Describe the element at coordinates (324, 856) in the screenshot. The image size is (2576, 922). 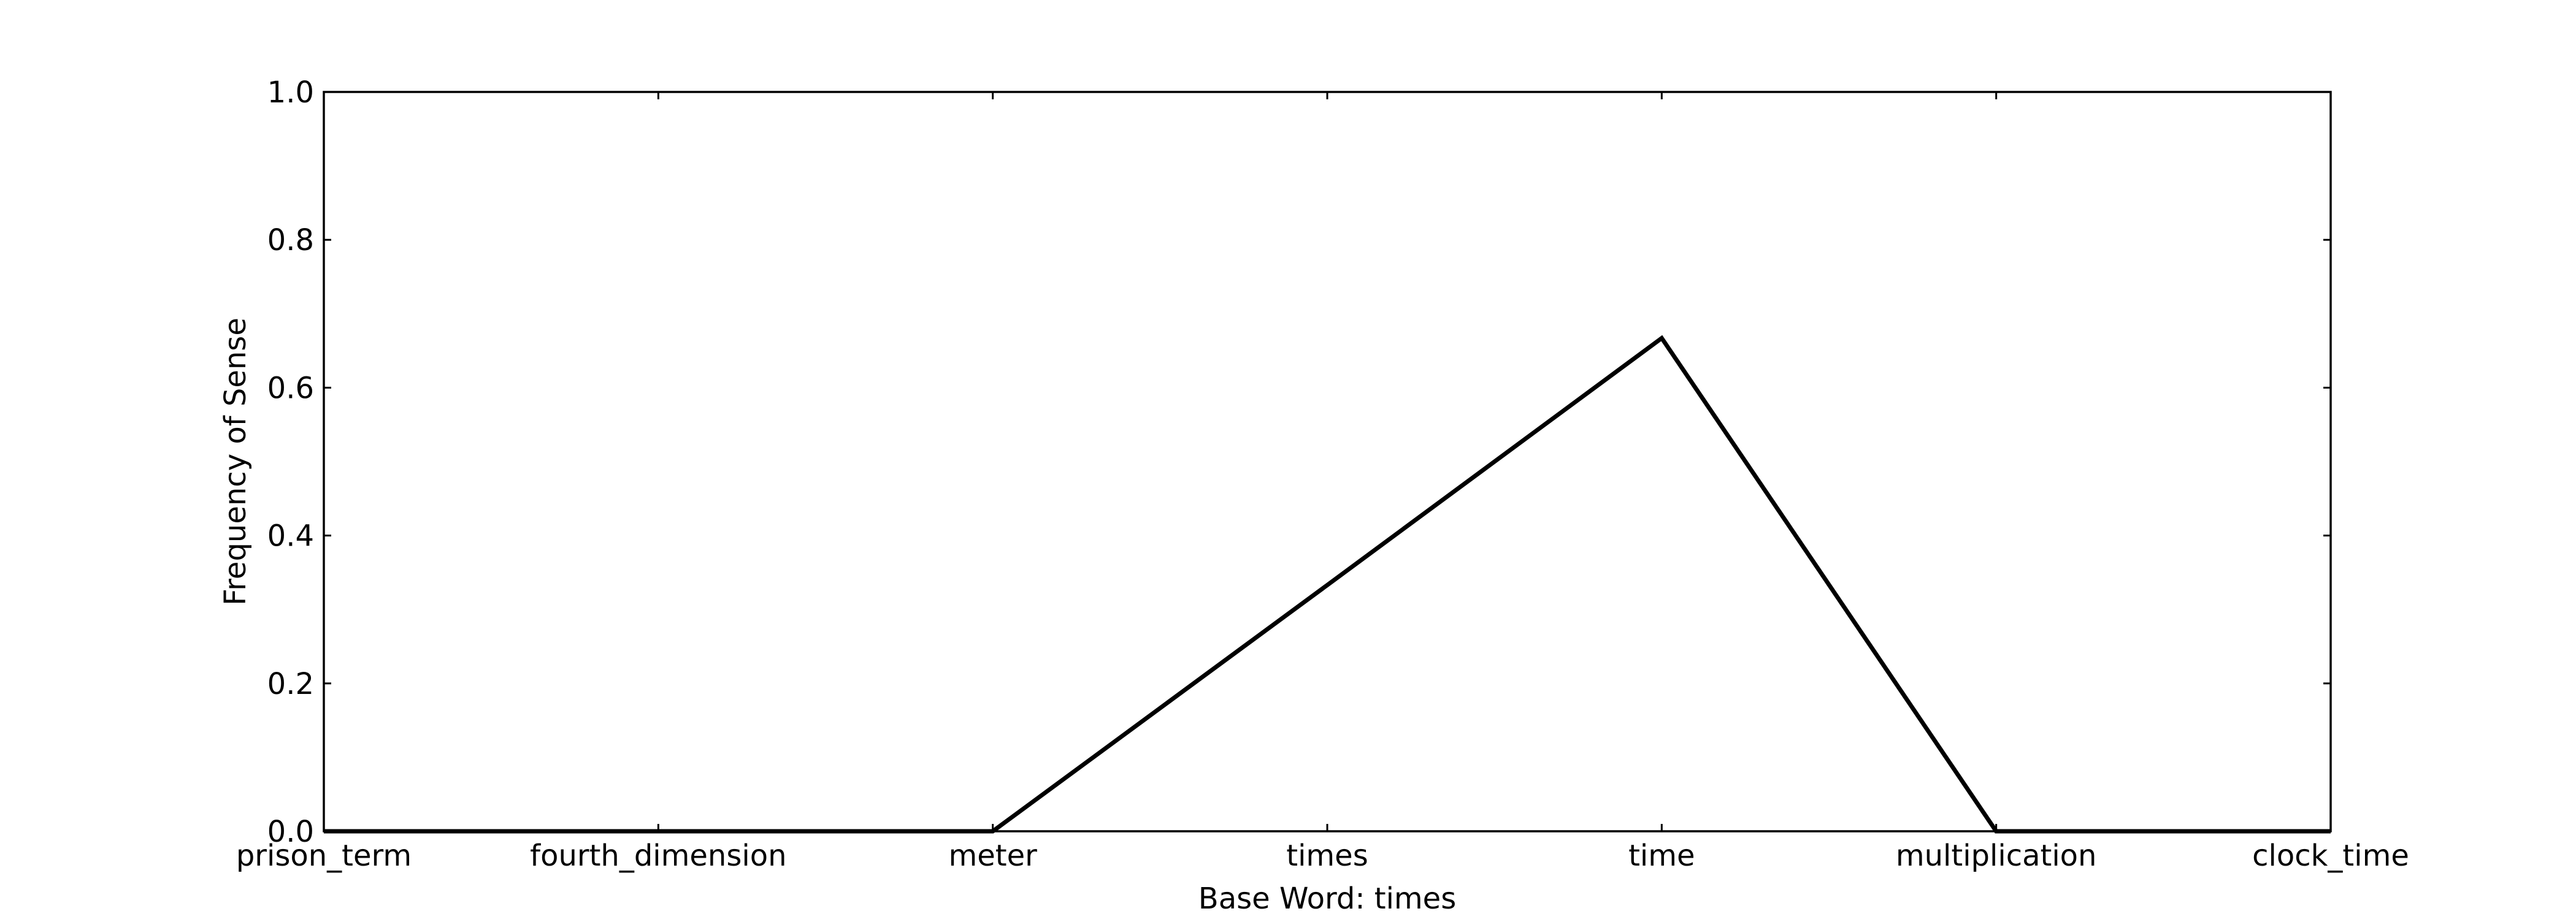
I see `x-tick-label: prison_term` at that location.